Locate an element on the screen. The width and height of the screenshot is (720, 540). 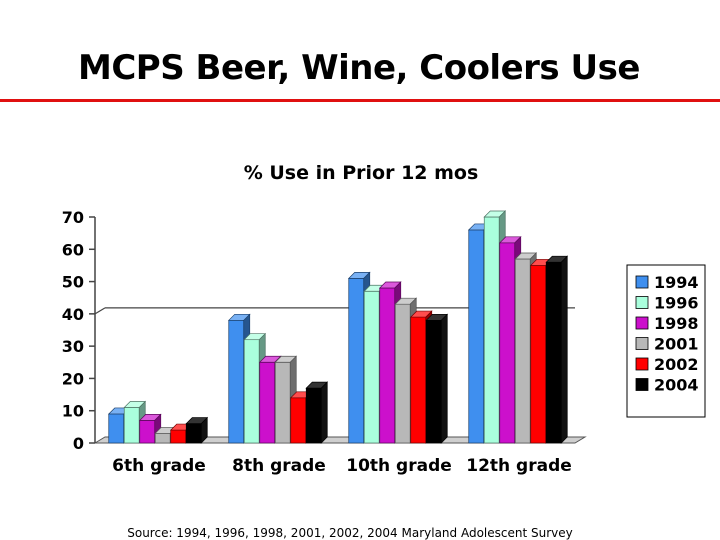
y-tick-label: 50 is located at coordinates (73, 282).